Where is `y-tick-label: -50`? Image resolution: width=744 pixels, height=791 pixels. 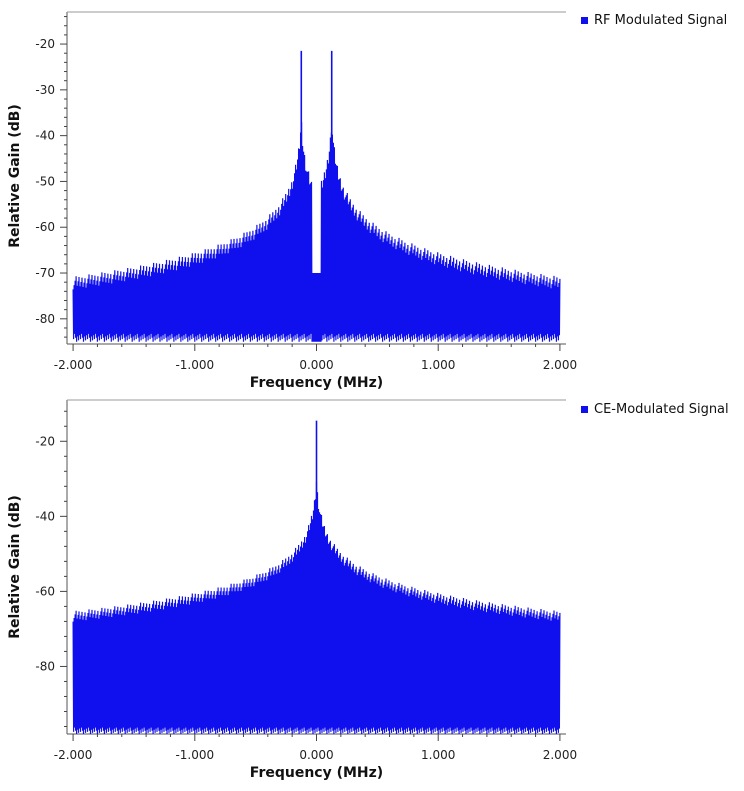
y-tick-label: -50 is located at coordinates (45, 181).